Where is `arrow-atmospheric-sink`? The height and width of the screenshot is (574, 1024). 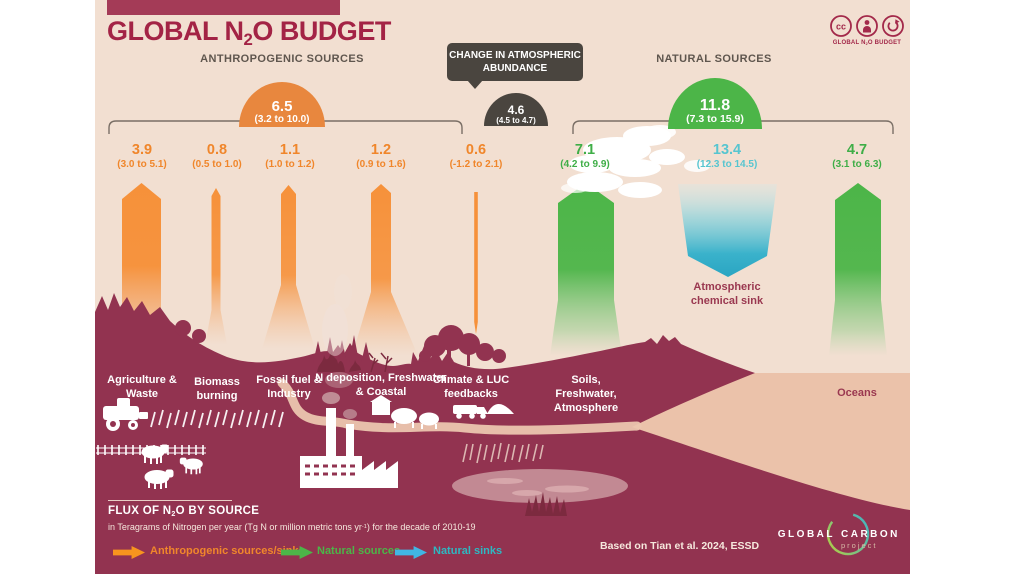
arrow-atmospheric-sink is located at coordinates (727, 230).